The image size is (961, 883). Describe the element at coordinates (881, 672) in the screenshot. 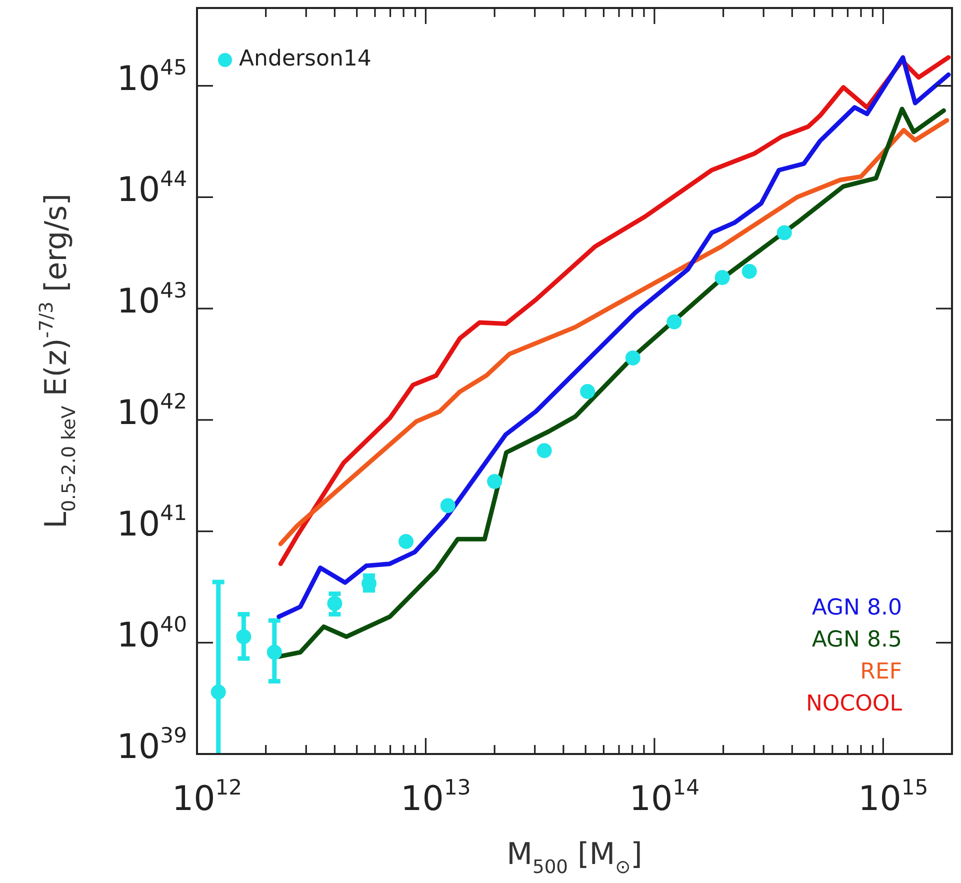

I see `text: REF` at that location.